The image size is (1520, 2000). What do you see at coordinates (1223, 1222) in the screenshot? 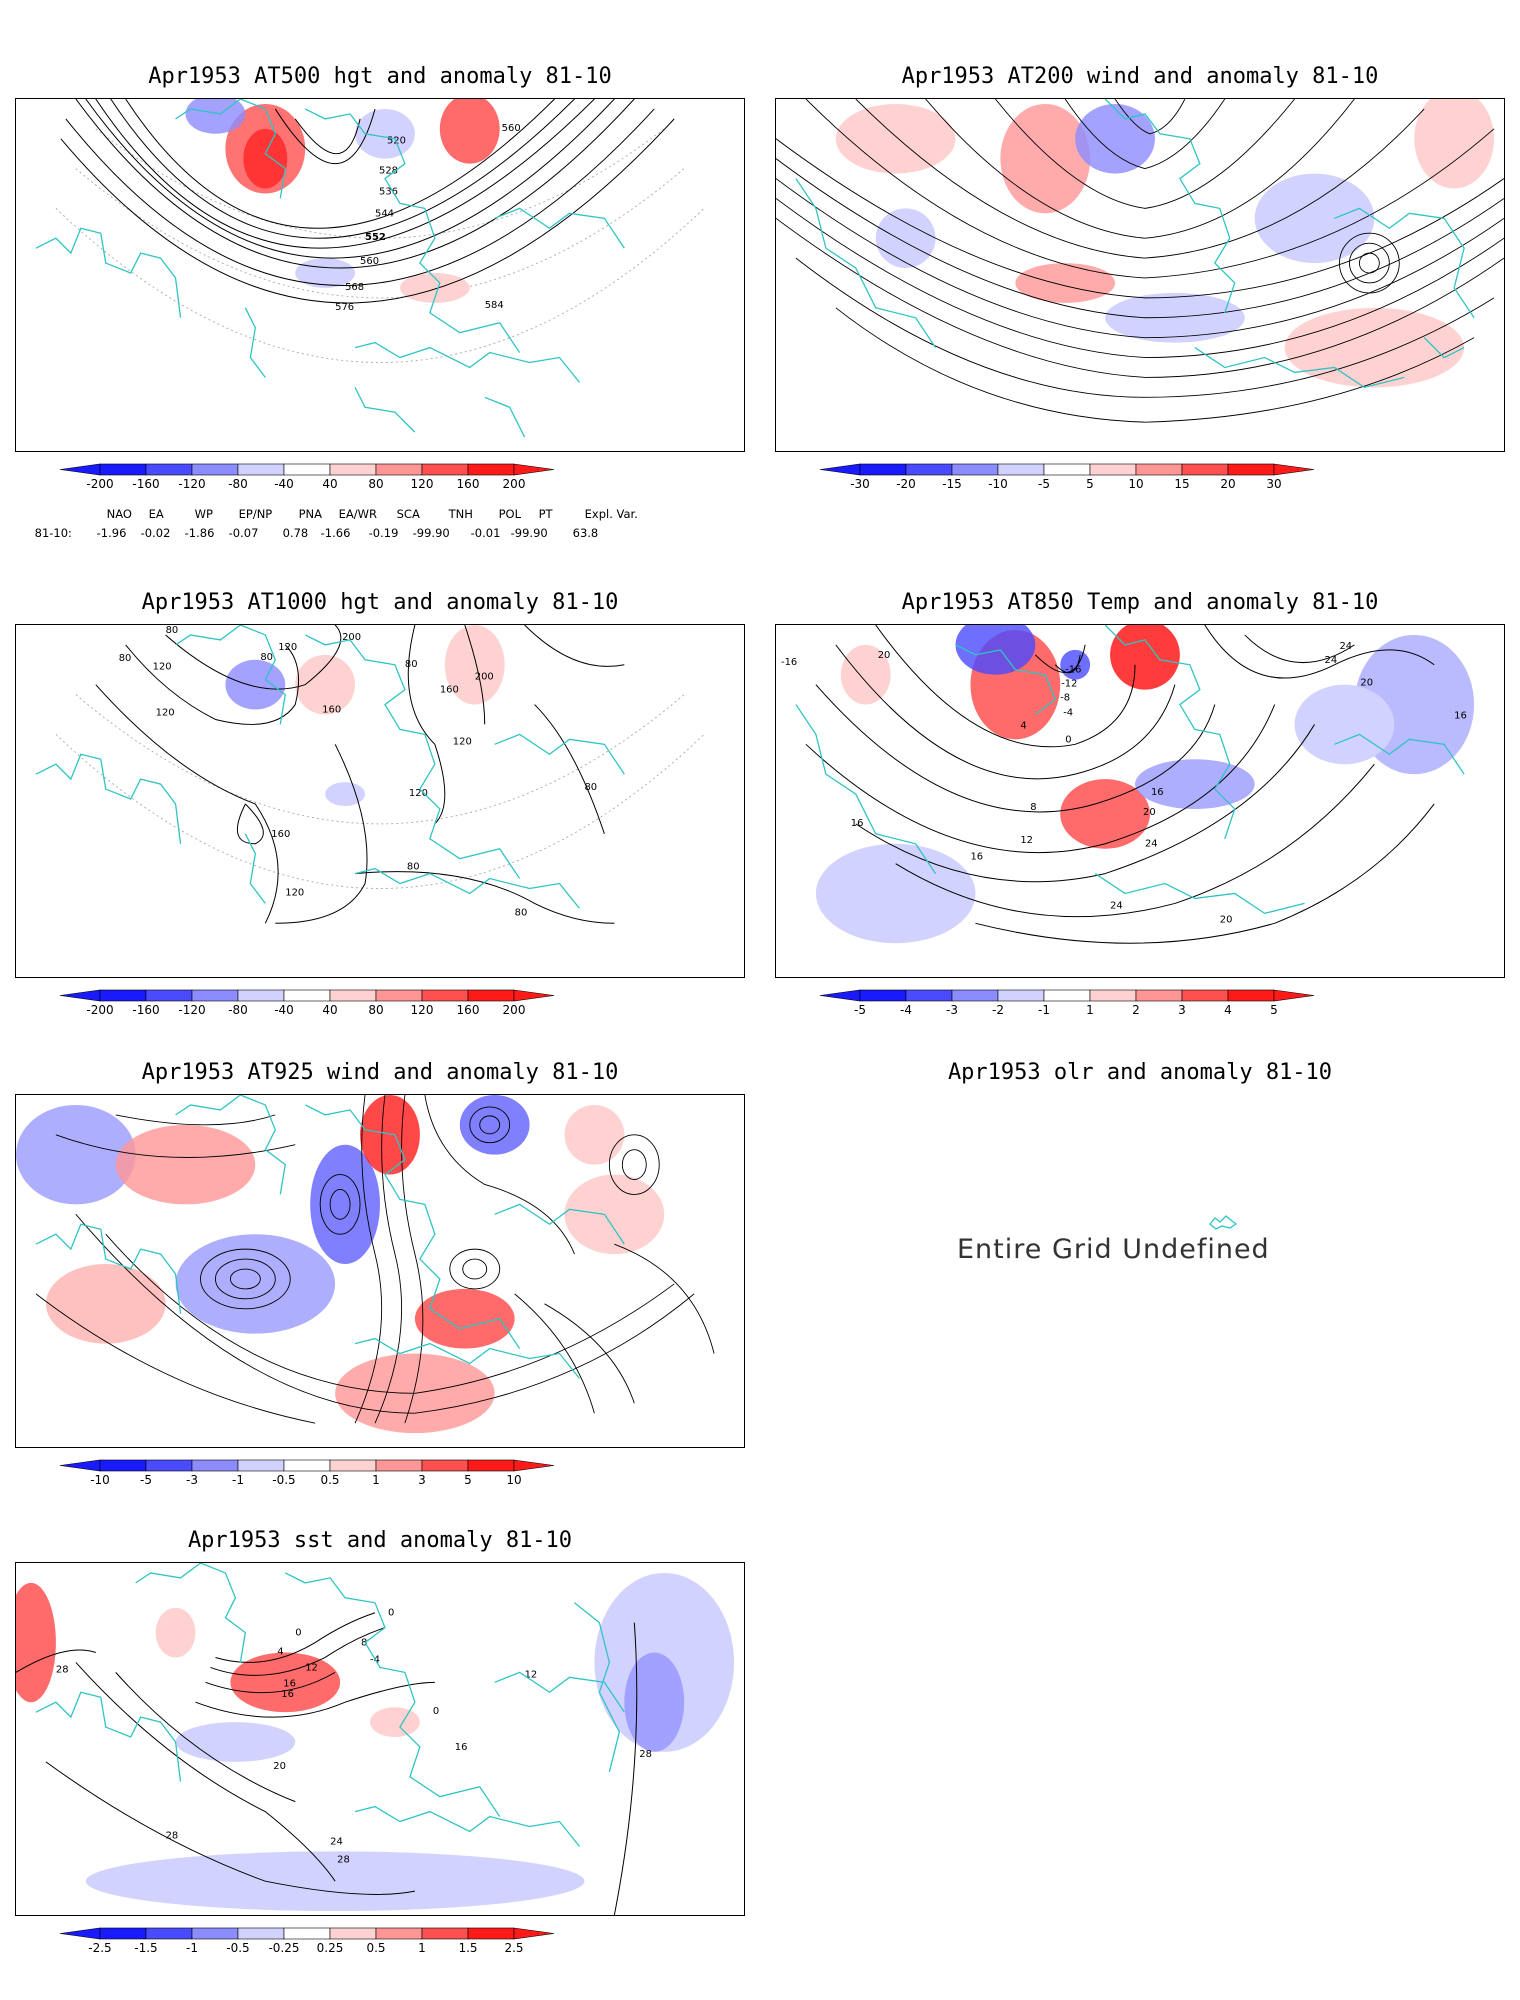
I see `olr-map-fragment` at bounding box center [1223, 1222].